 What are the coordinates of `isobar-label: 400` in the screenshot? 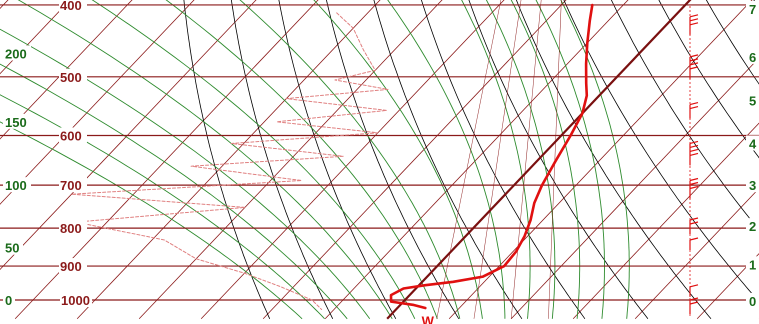 It's located at (71, 6).